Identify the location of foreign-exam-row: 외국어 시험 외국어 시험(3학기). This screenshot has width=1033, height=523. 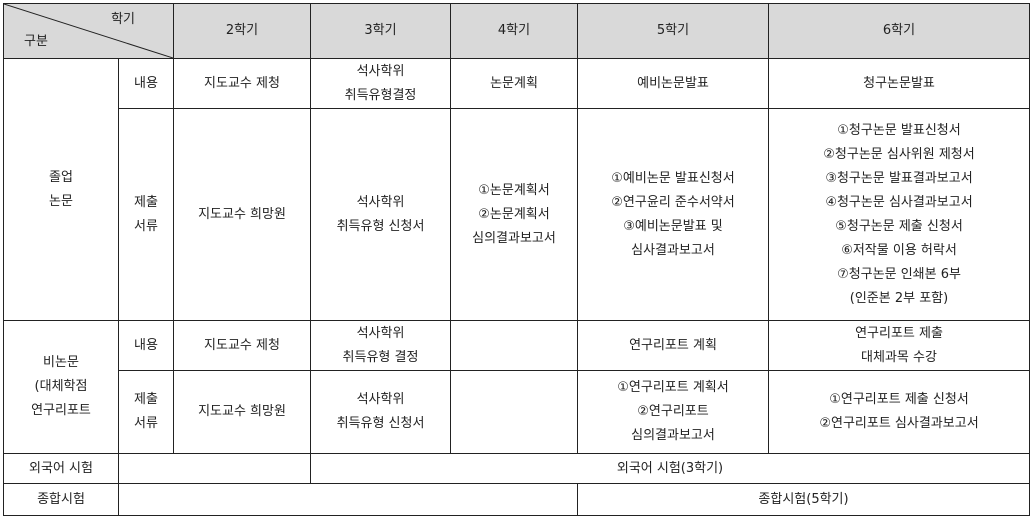
(516, 468).